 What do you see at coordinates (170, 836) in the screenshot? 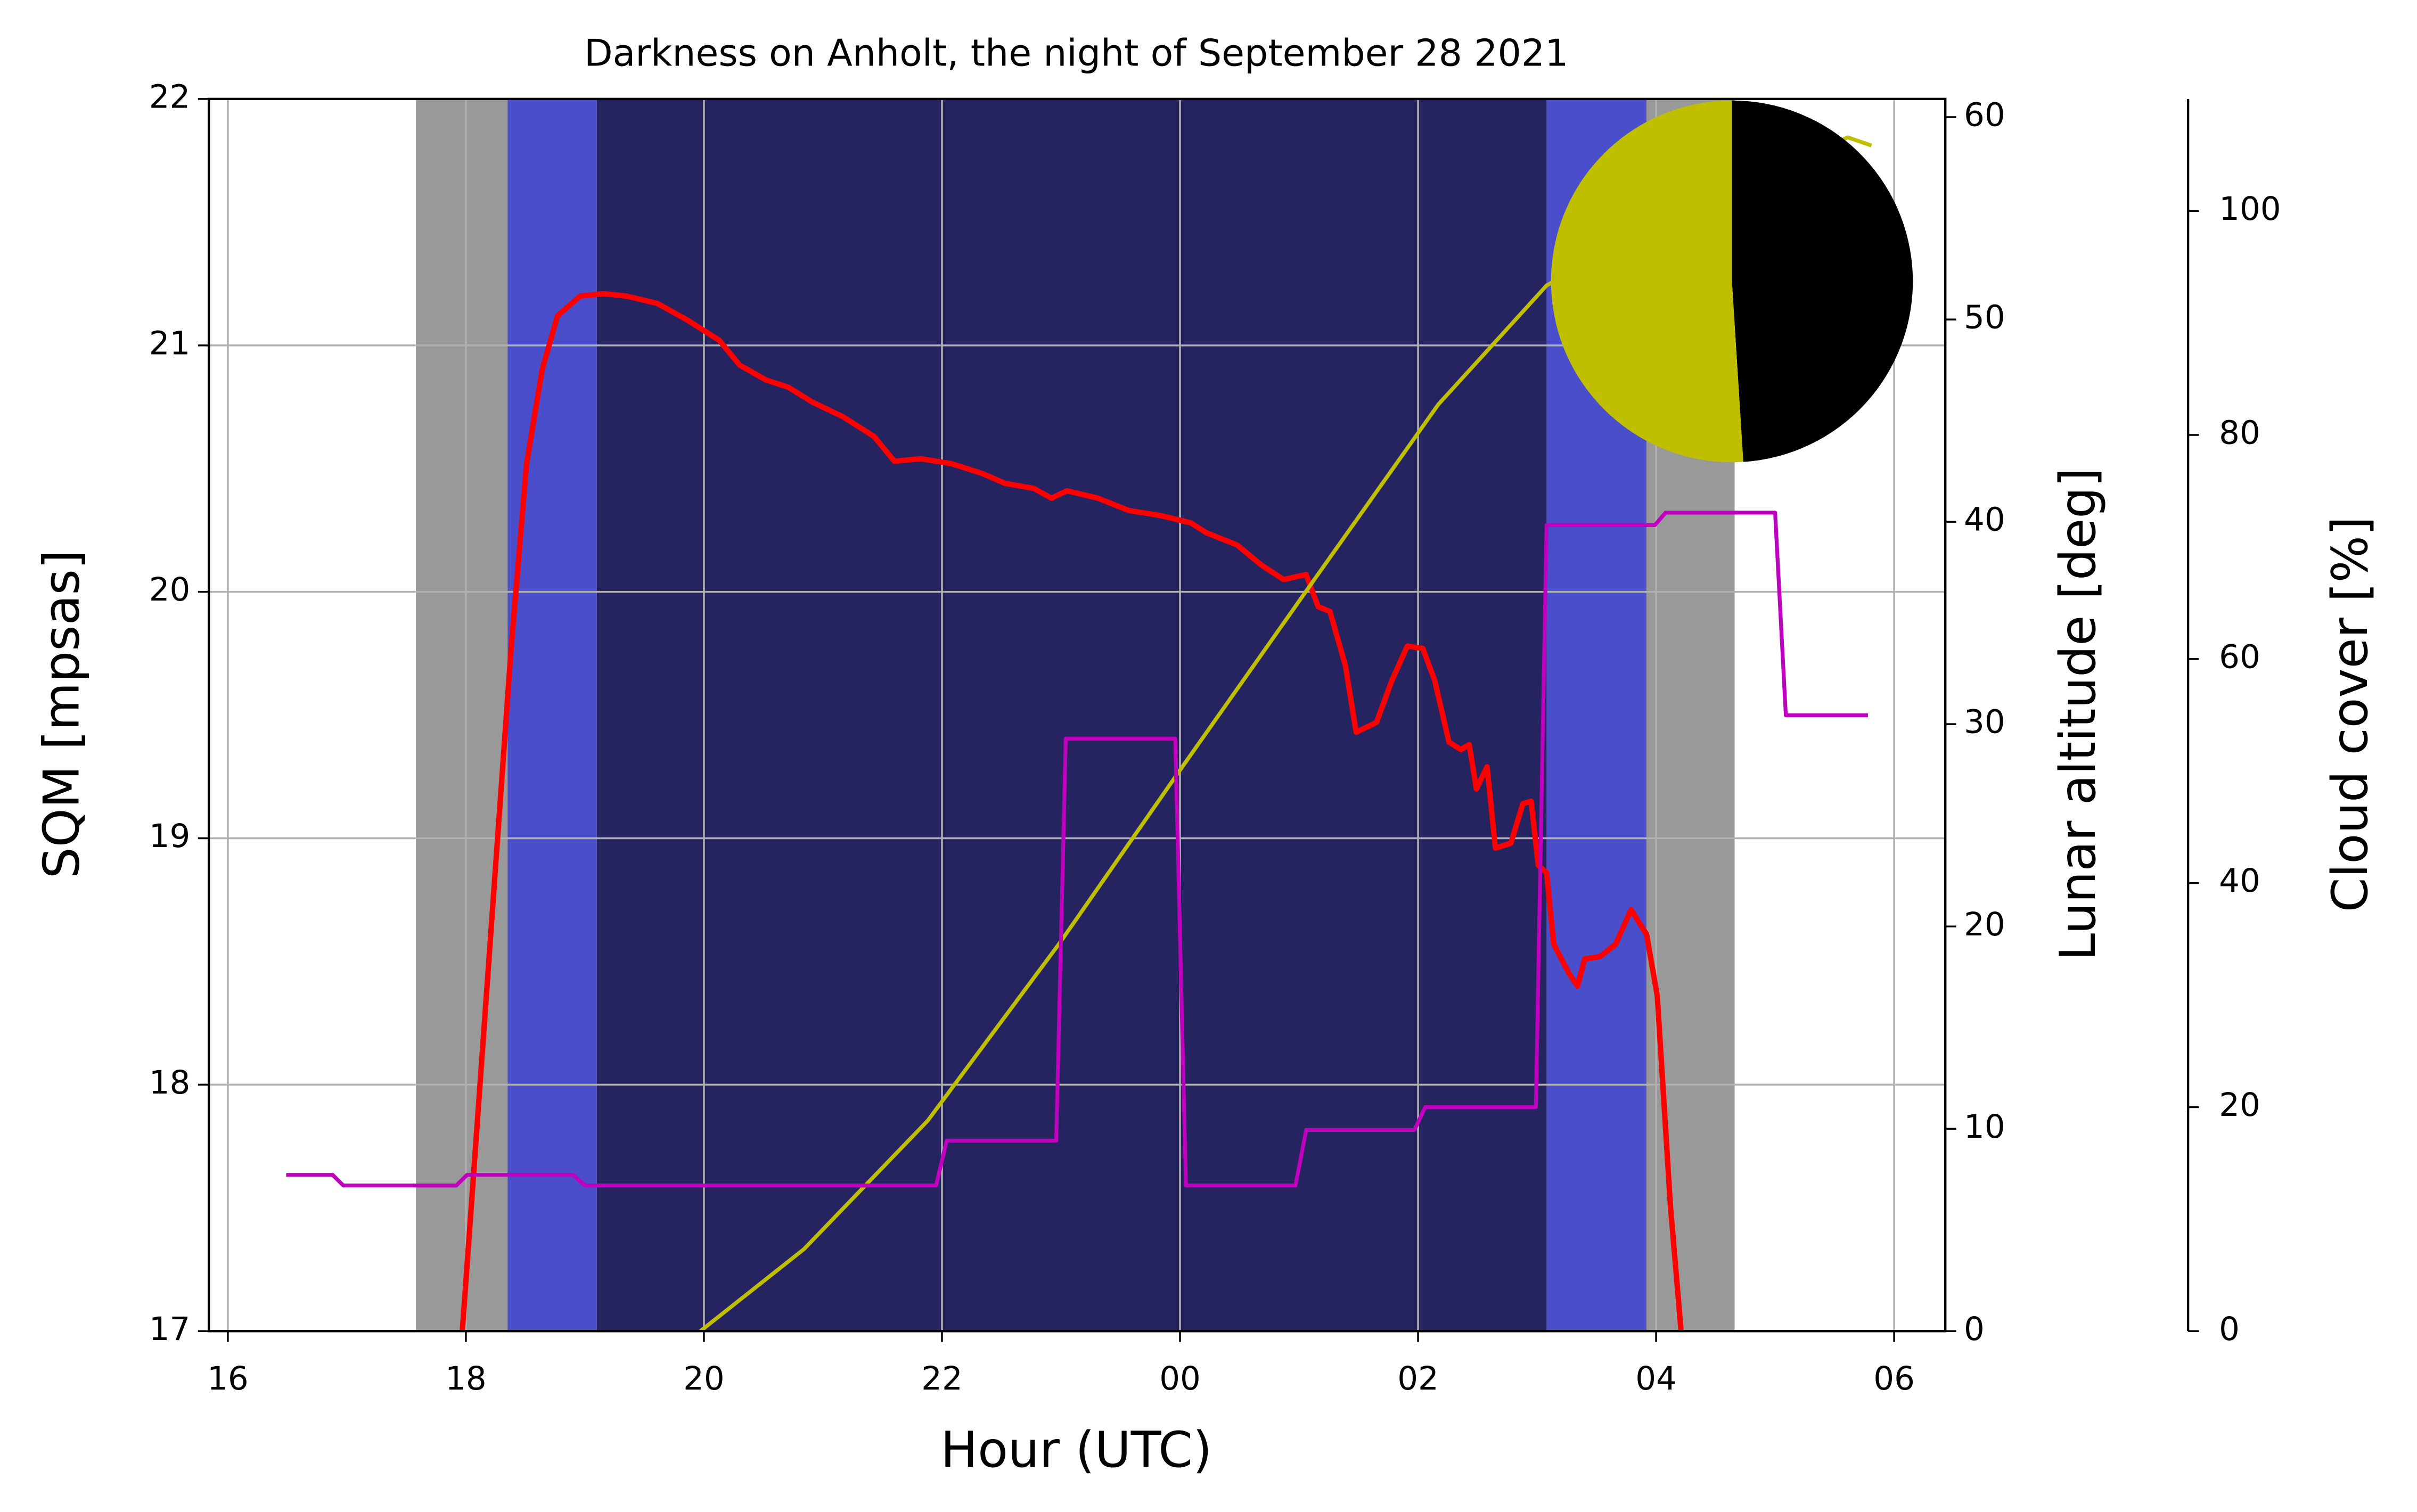
I see `y-tick-label: 19` at bounding box center [170, 836].